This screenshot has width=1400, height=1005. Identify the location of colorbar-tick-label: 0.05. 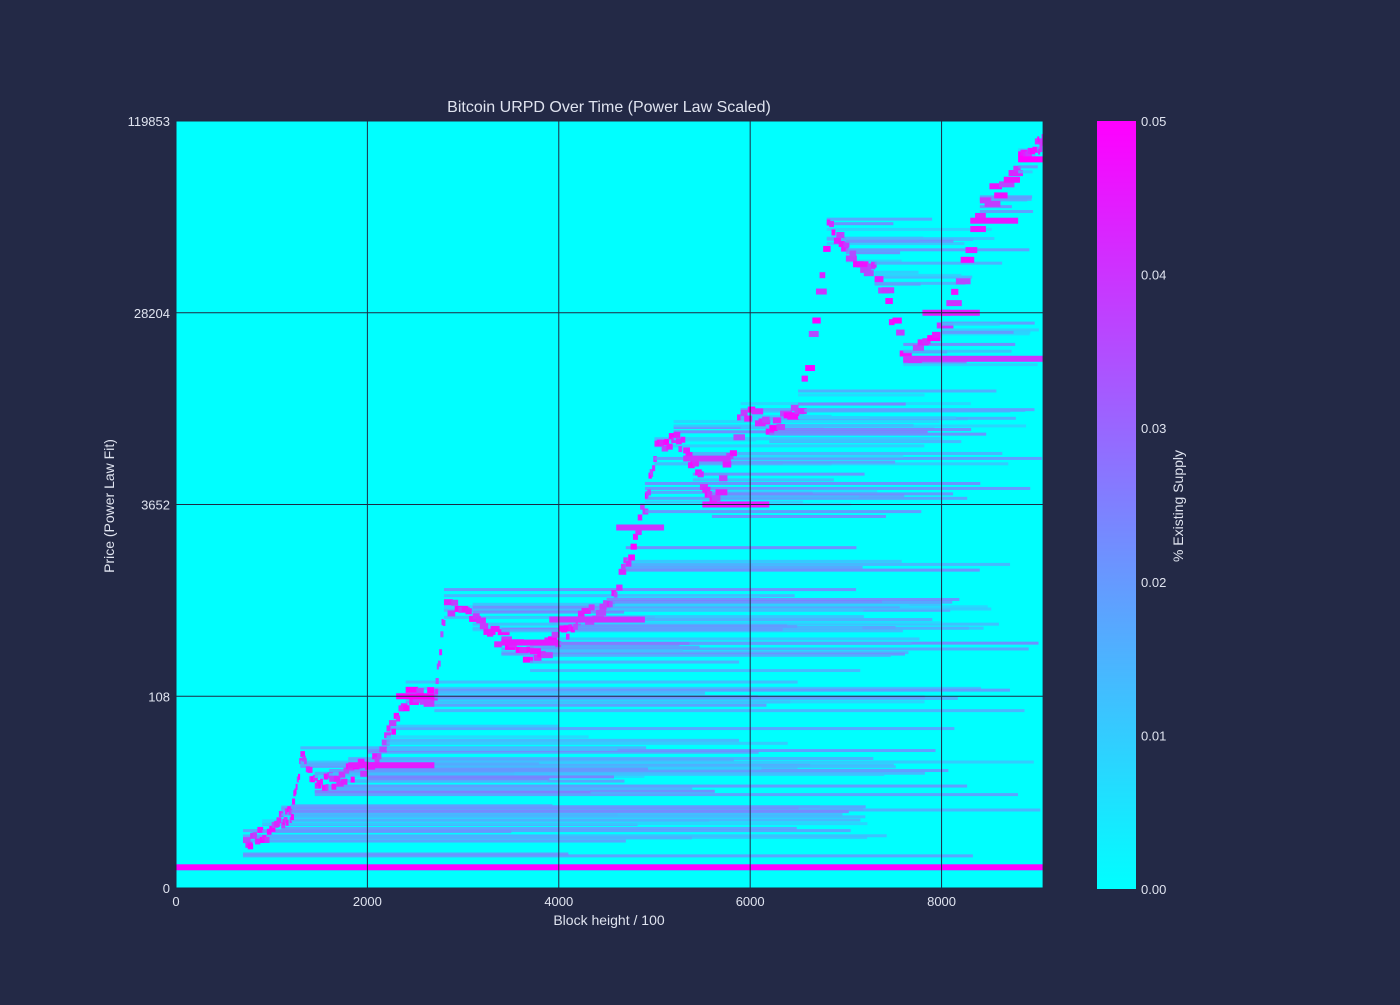
(1153, 121).